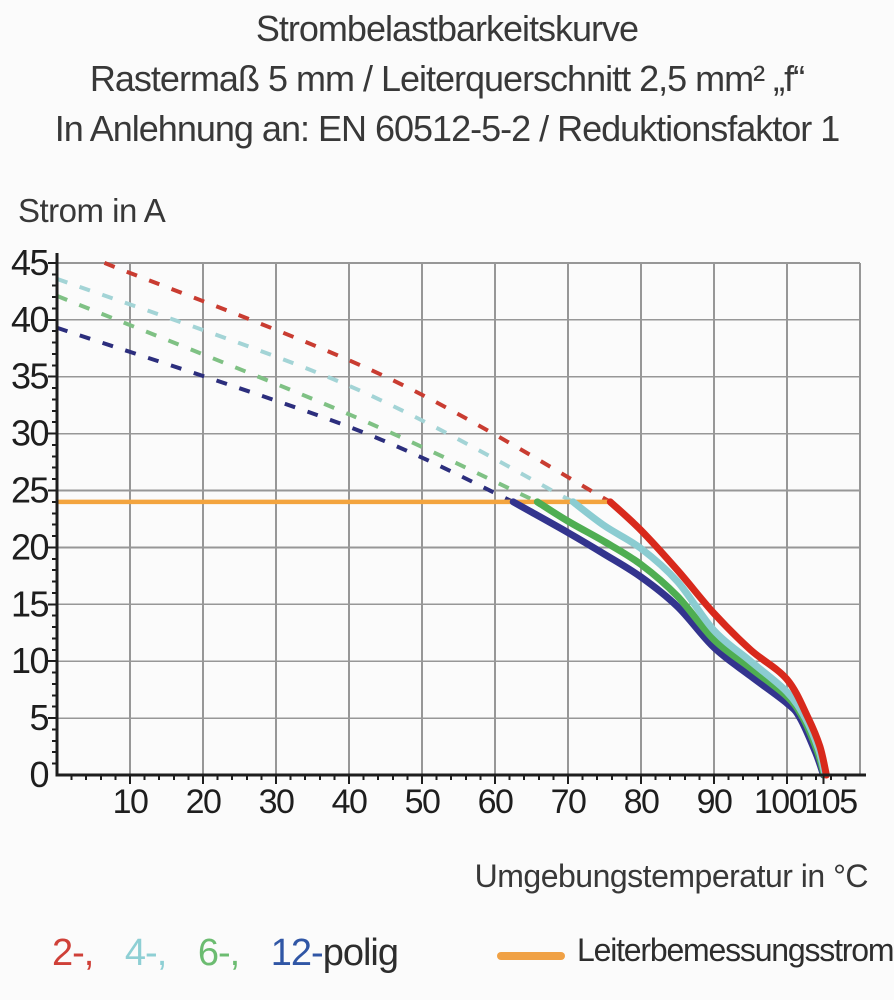 The width and height of the screenshot is (894, 1000). Describe the element at coordinates (641, 802) in the screenshot. I see `svg-text: 80` at that location.